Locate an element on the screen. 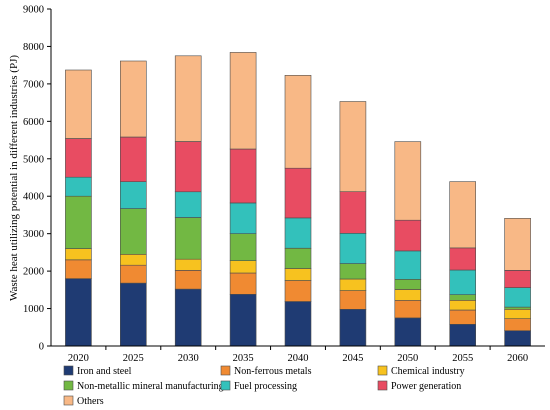 The height and width of the screenshot is (410, 550). y-tick-label: 2000 is located at coordinates (33, 272).